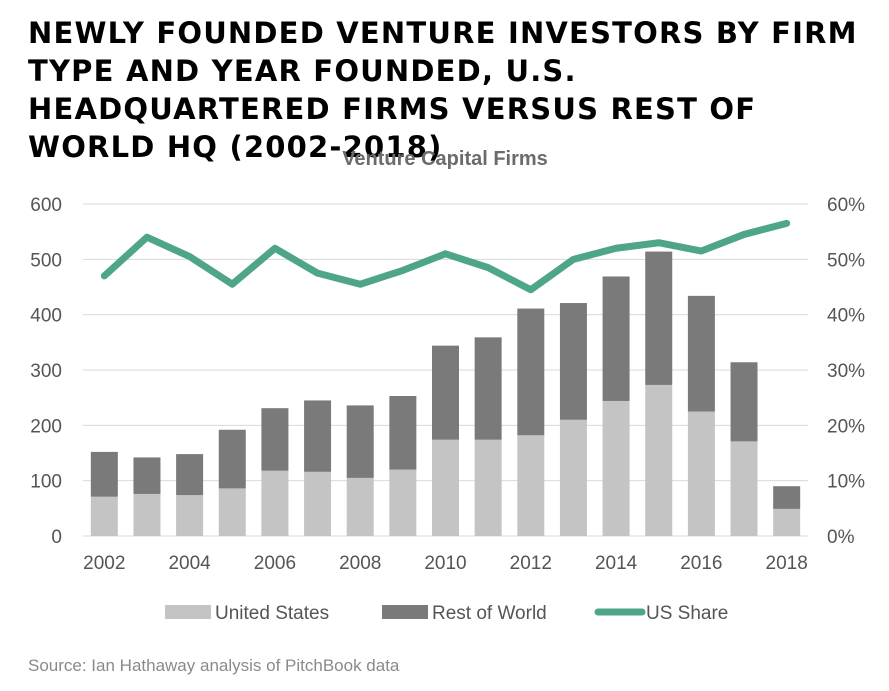 The image size is (889, 691). What do you see at coordinates (360, 563) in the screenshot?
I see `x-tick-label: 2008` at bounding box center [360, 563].